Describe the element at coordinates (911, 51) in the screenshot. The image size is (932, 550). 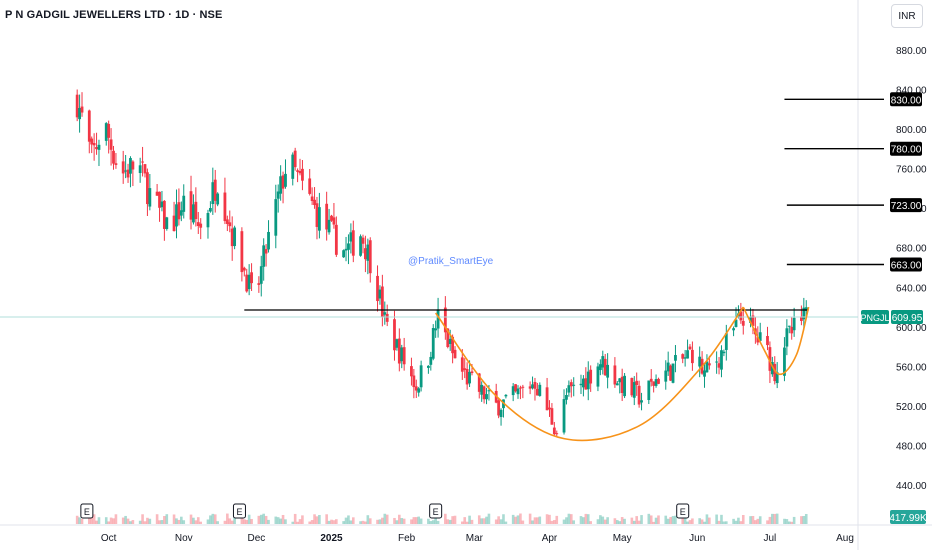
I see `y-tick-label: 880.00` at that location.